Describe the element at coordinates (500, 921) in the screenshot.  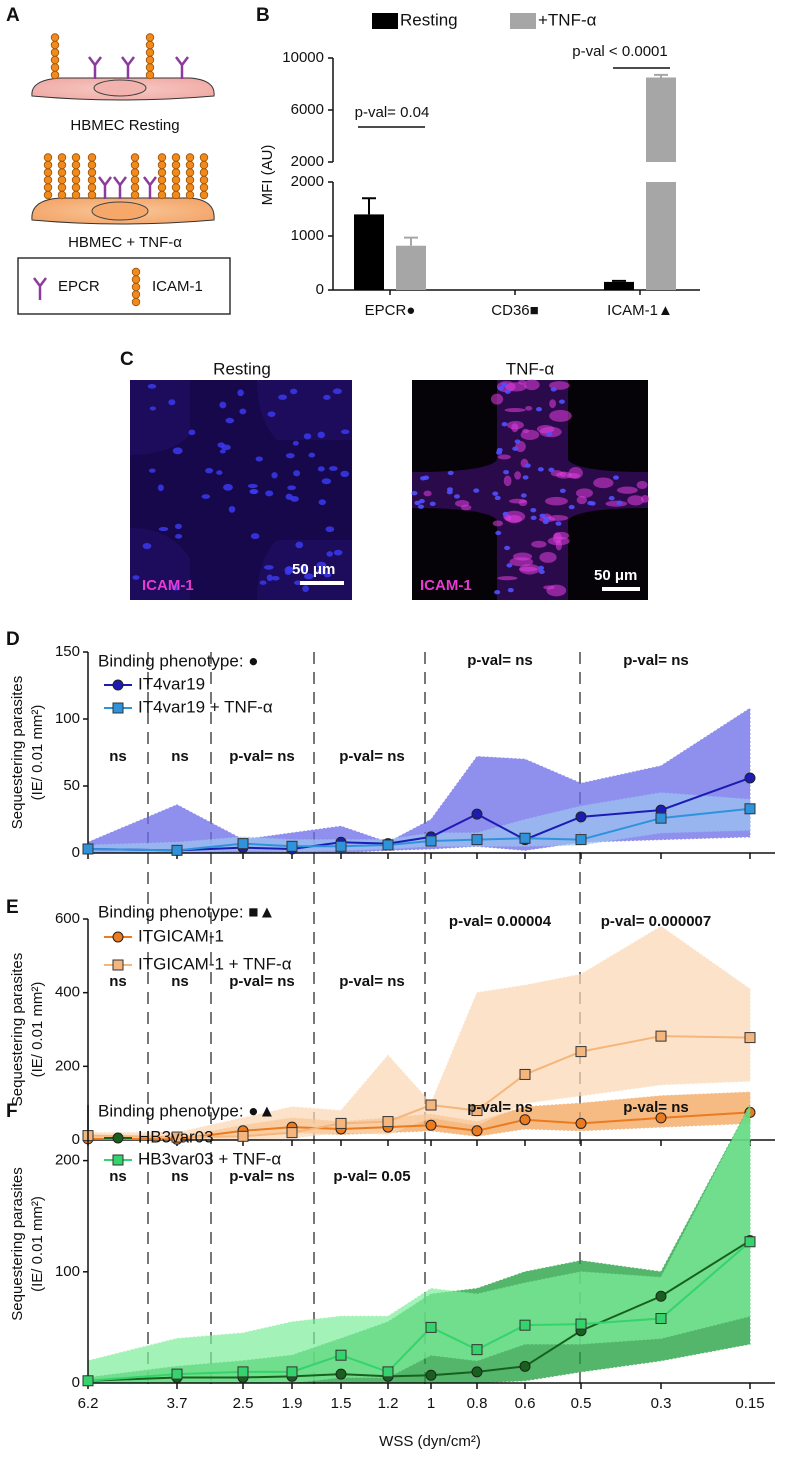
I see `annotation: p-val= 0.00004` at that location.